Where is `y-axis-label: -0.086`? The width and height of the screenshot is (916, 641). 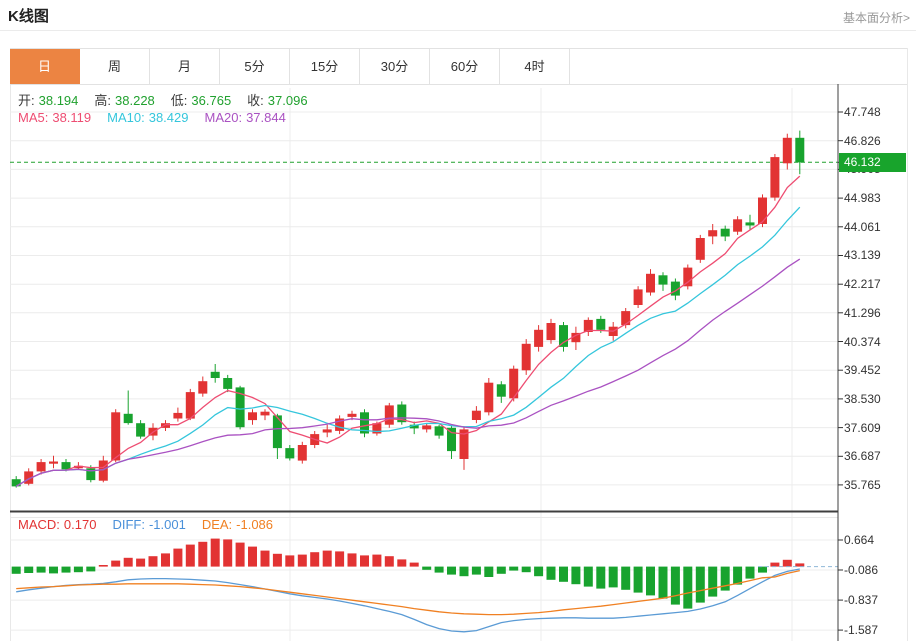
y-axis-label: -0.086 is located at coordinates (861, 570).